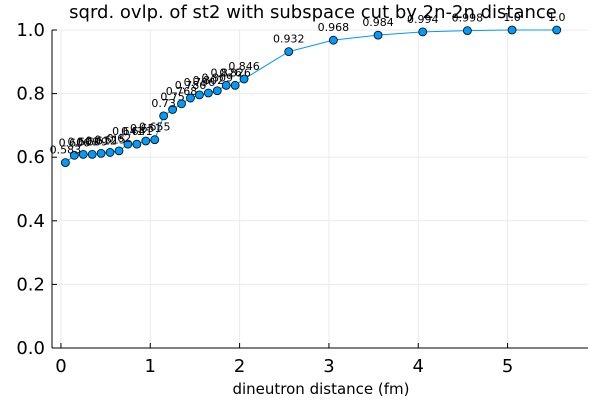 Image resolution: width=600 pixels, height=405 pixels. Describe the element at coordinates (119, 138) in the screenshot. I see `data-label: 0.62` at that location.